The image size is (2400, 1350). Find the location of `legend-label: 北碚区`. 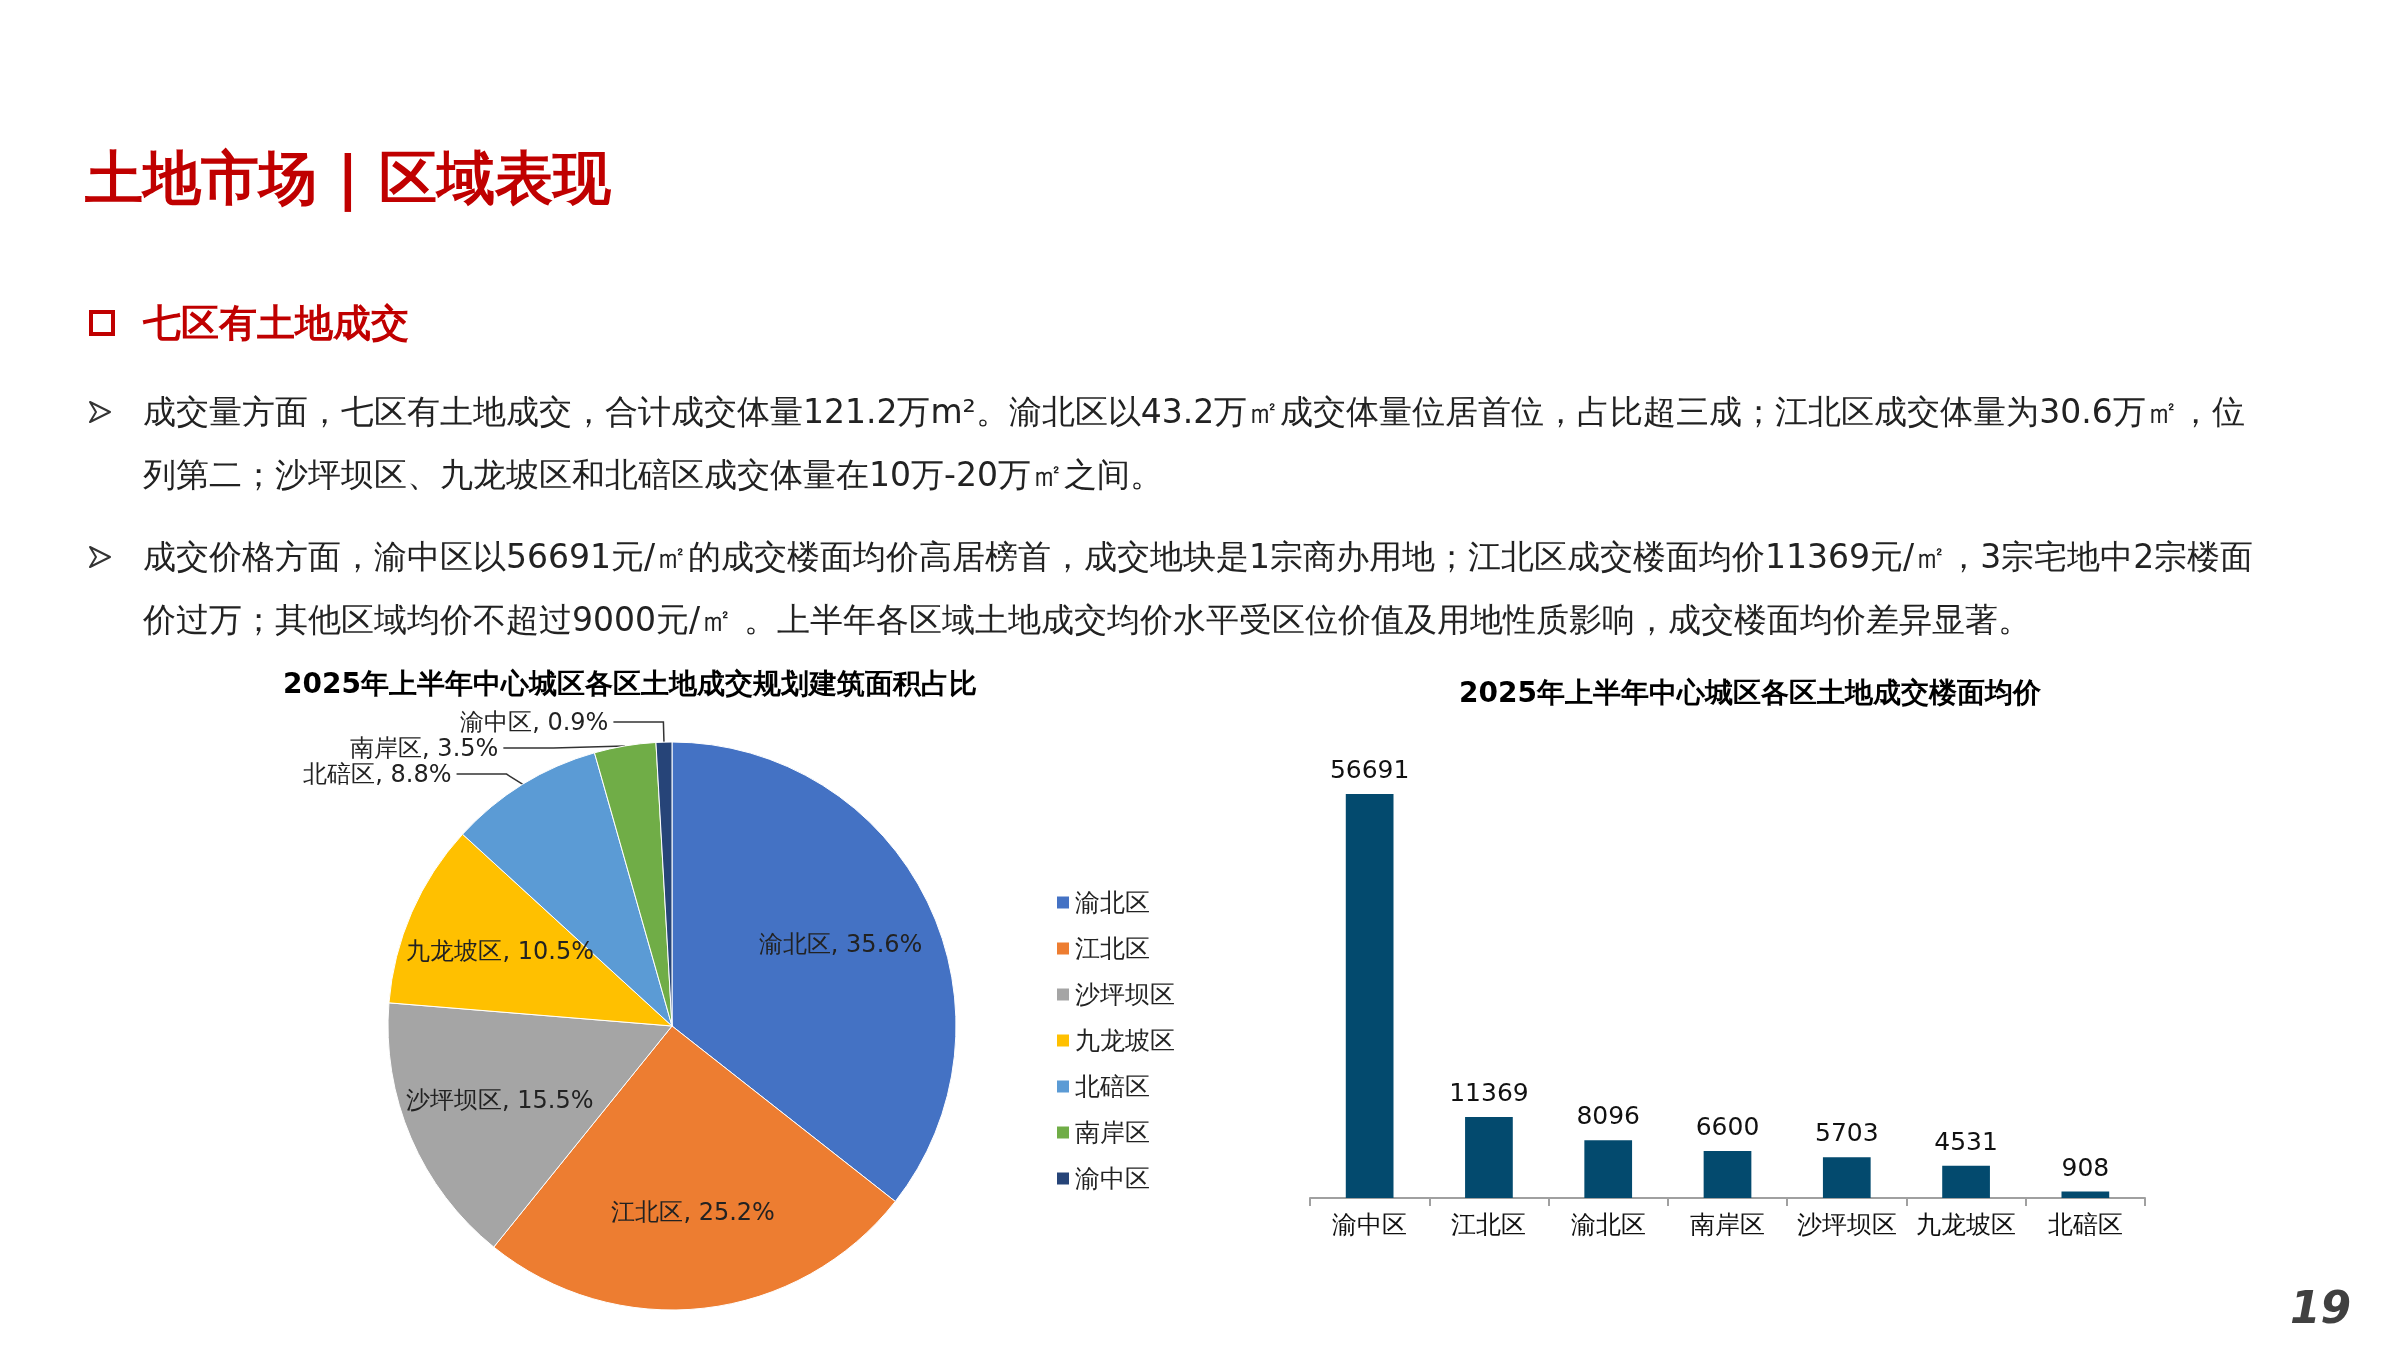

legend-label: 北碚区 is located at coordinates (1112, 1086).